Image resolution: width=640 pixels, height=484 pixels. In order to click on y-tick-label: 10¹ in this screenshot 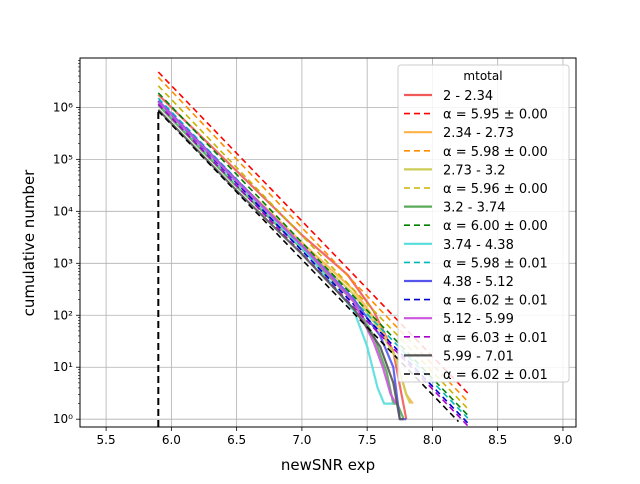, I will do `click(63, 367)`.